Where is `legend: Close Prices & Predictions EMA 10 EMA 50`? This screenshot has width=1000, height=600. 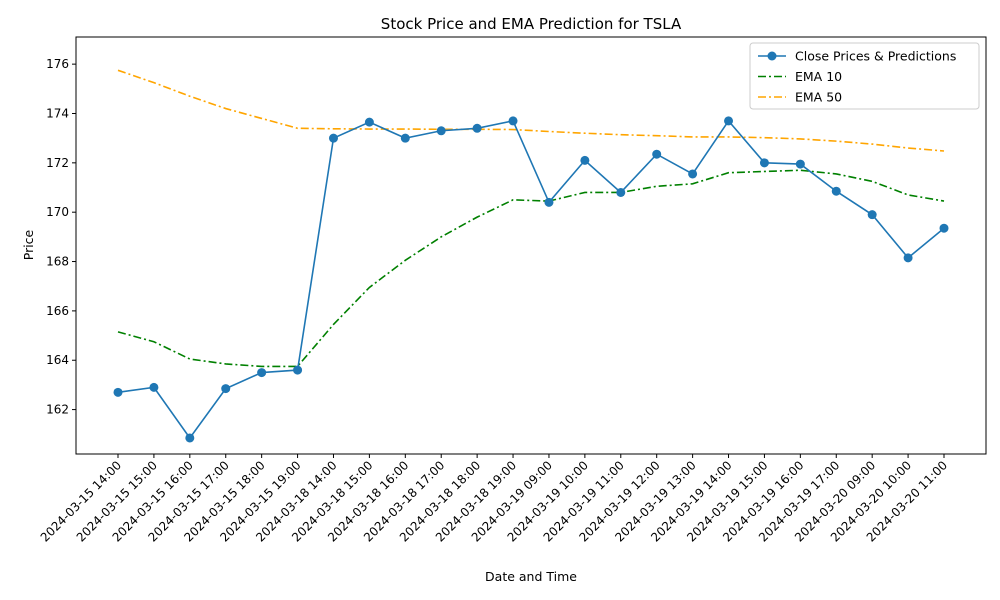 legend: Close Prices & Predictions EMA 10 EMA 50 is located at coordinates (864, 76).